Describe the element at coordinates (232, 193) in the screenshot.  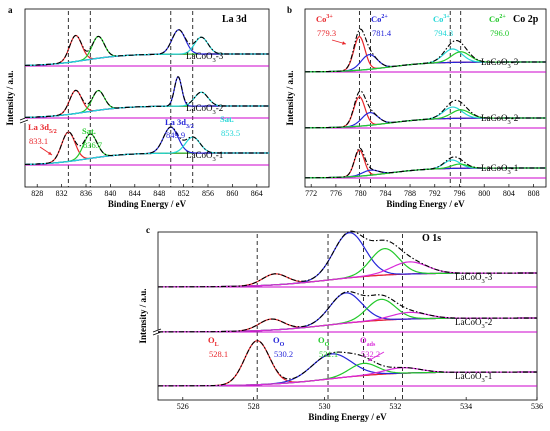
I see `x-tick-label: 860` at that location.